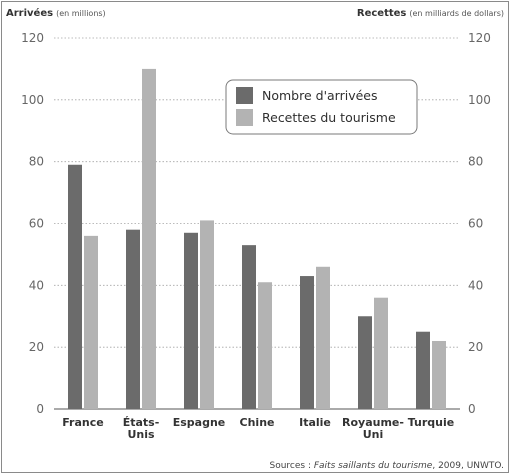 This screenshot has width=512, height=476. I want to click on category-label: Royaume-, so click(373, 422).